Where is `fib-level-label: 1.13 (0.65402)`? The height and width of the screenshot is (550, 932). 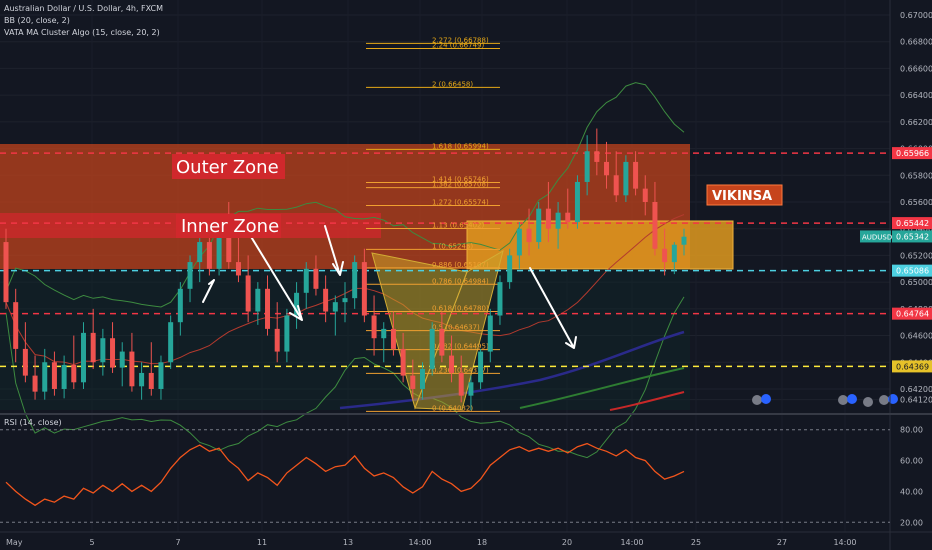
fib-level-label: 1.13 (0.65402) is located at coordinates (458, 225).